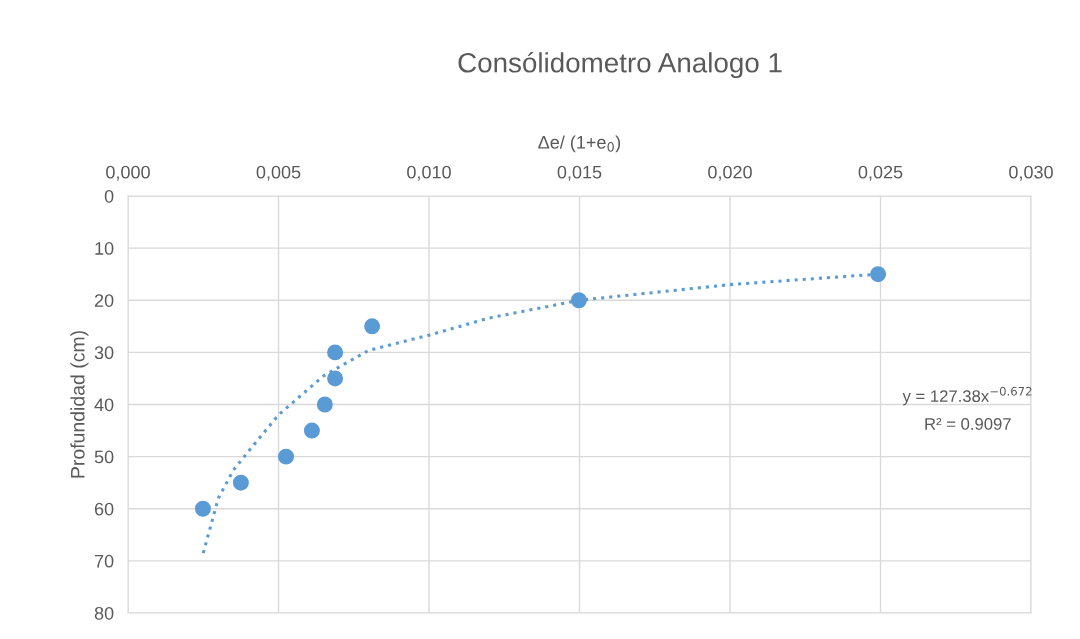 This screenshot has height=639, width=1080. What do you see at coordinates (104, 353) in the screenshot?
I see `y-tick-label: 30` at bounding box center [104, 353].